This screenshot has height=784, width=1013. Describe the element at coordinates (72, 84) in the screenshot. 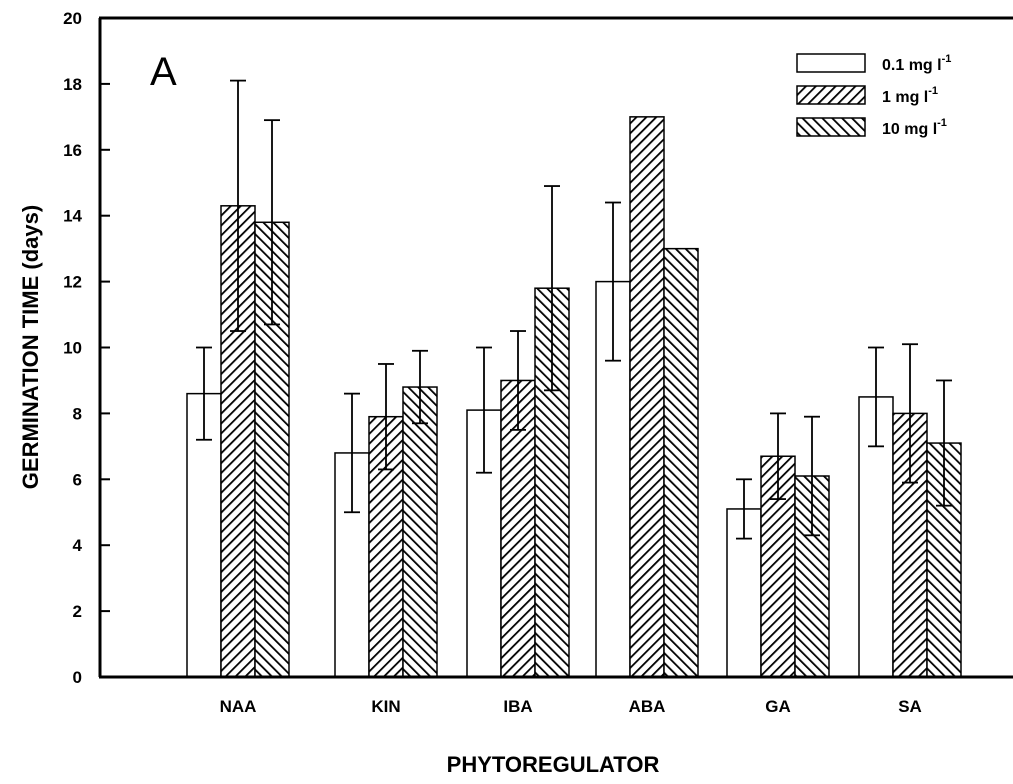

I see `y-tick-label-18: 18` at that location.